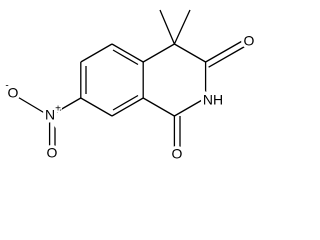 The image size is (320, 240). What do you see at coordinates (50, 115) in the screenshot?
I see `atom-label: N` at bounding box center [50, 115].